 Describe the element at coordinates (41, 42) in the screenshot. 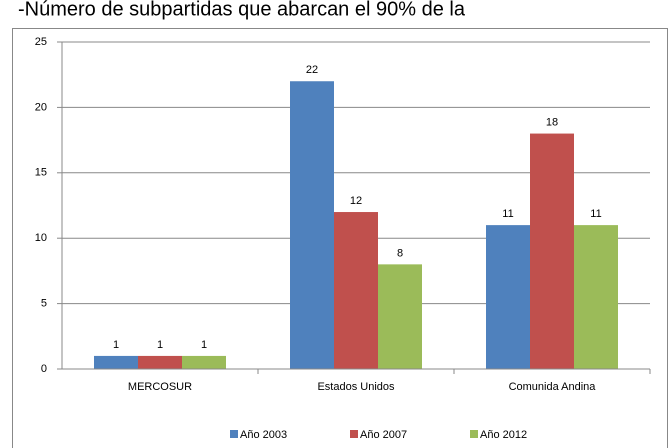

I see `y-tick-label: 25` at that location.